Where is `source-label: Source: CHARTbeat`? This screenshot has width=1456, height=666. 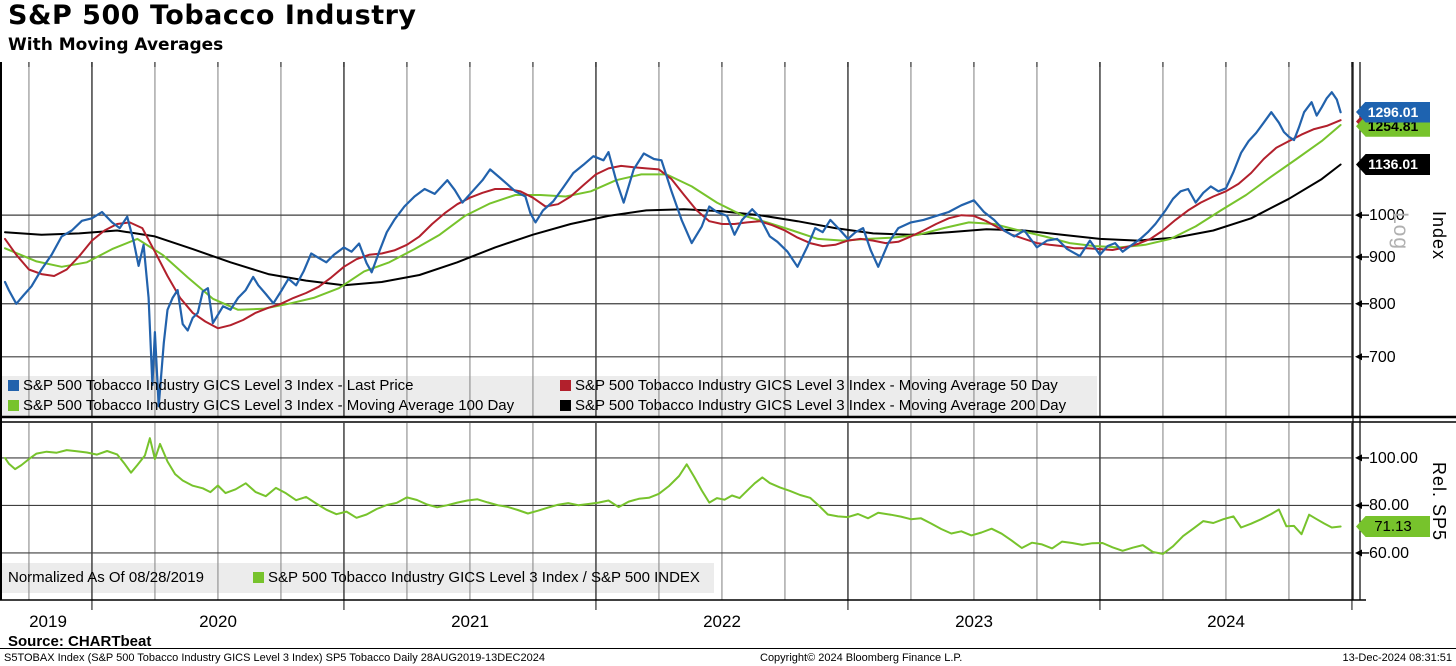 source-label: Source: CHARTbeat is located at coordinates (80, 641).